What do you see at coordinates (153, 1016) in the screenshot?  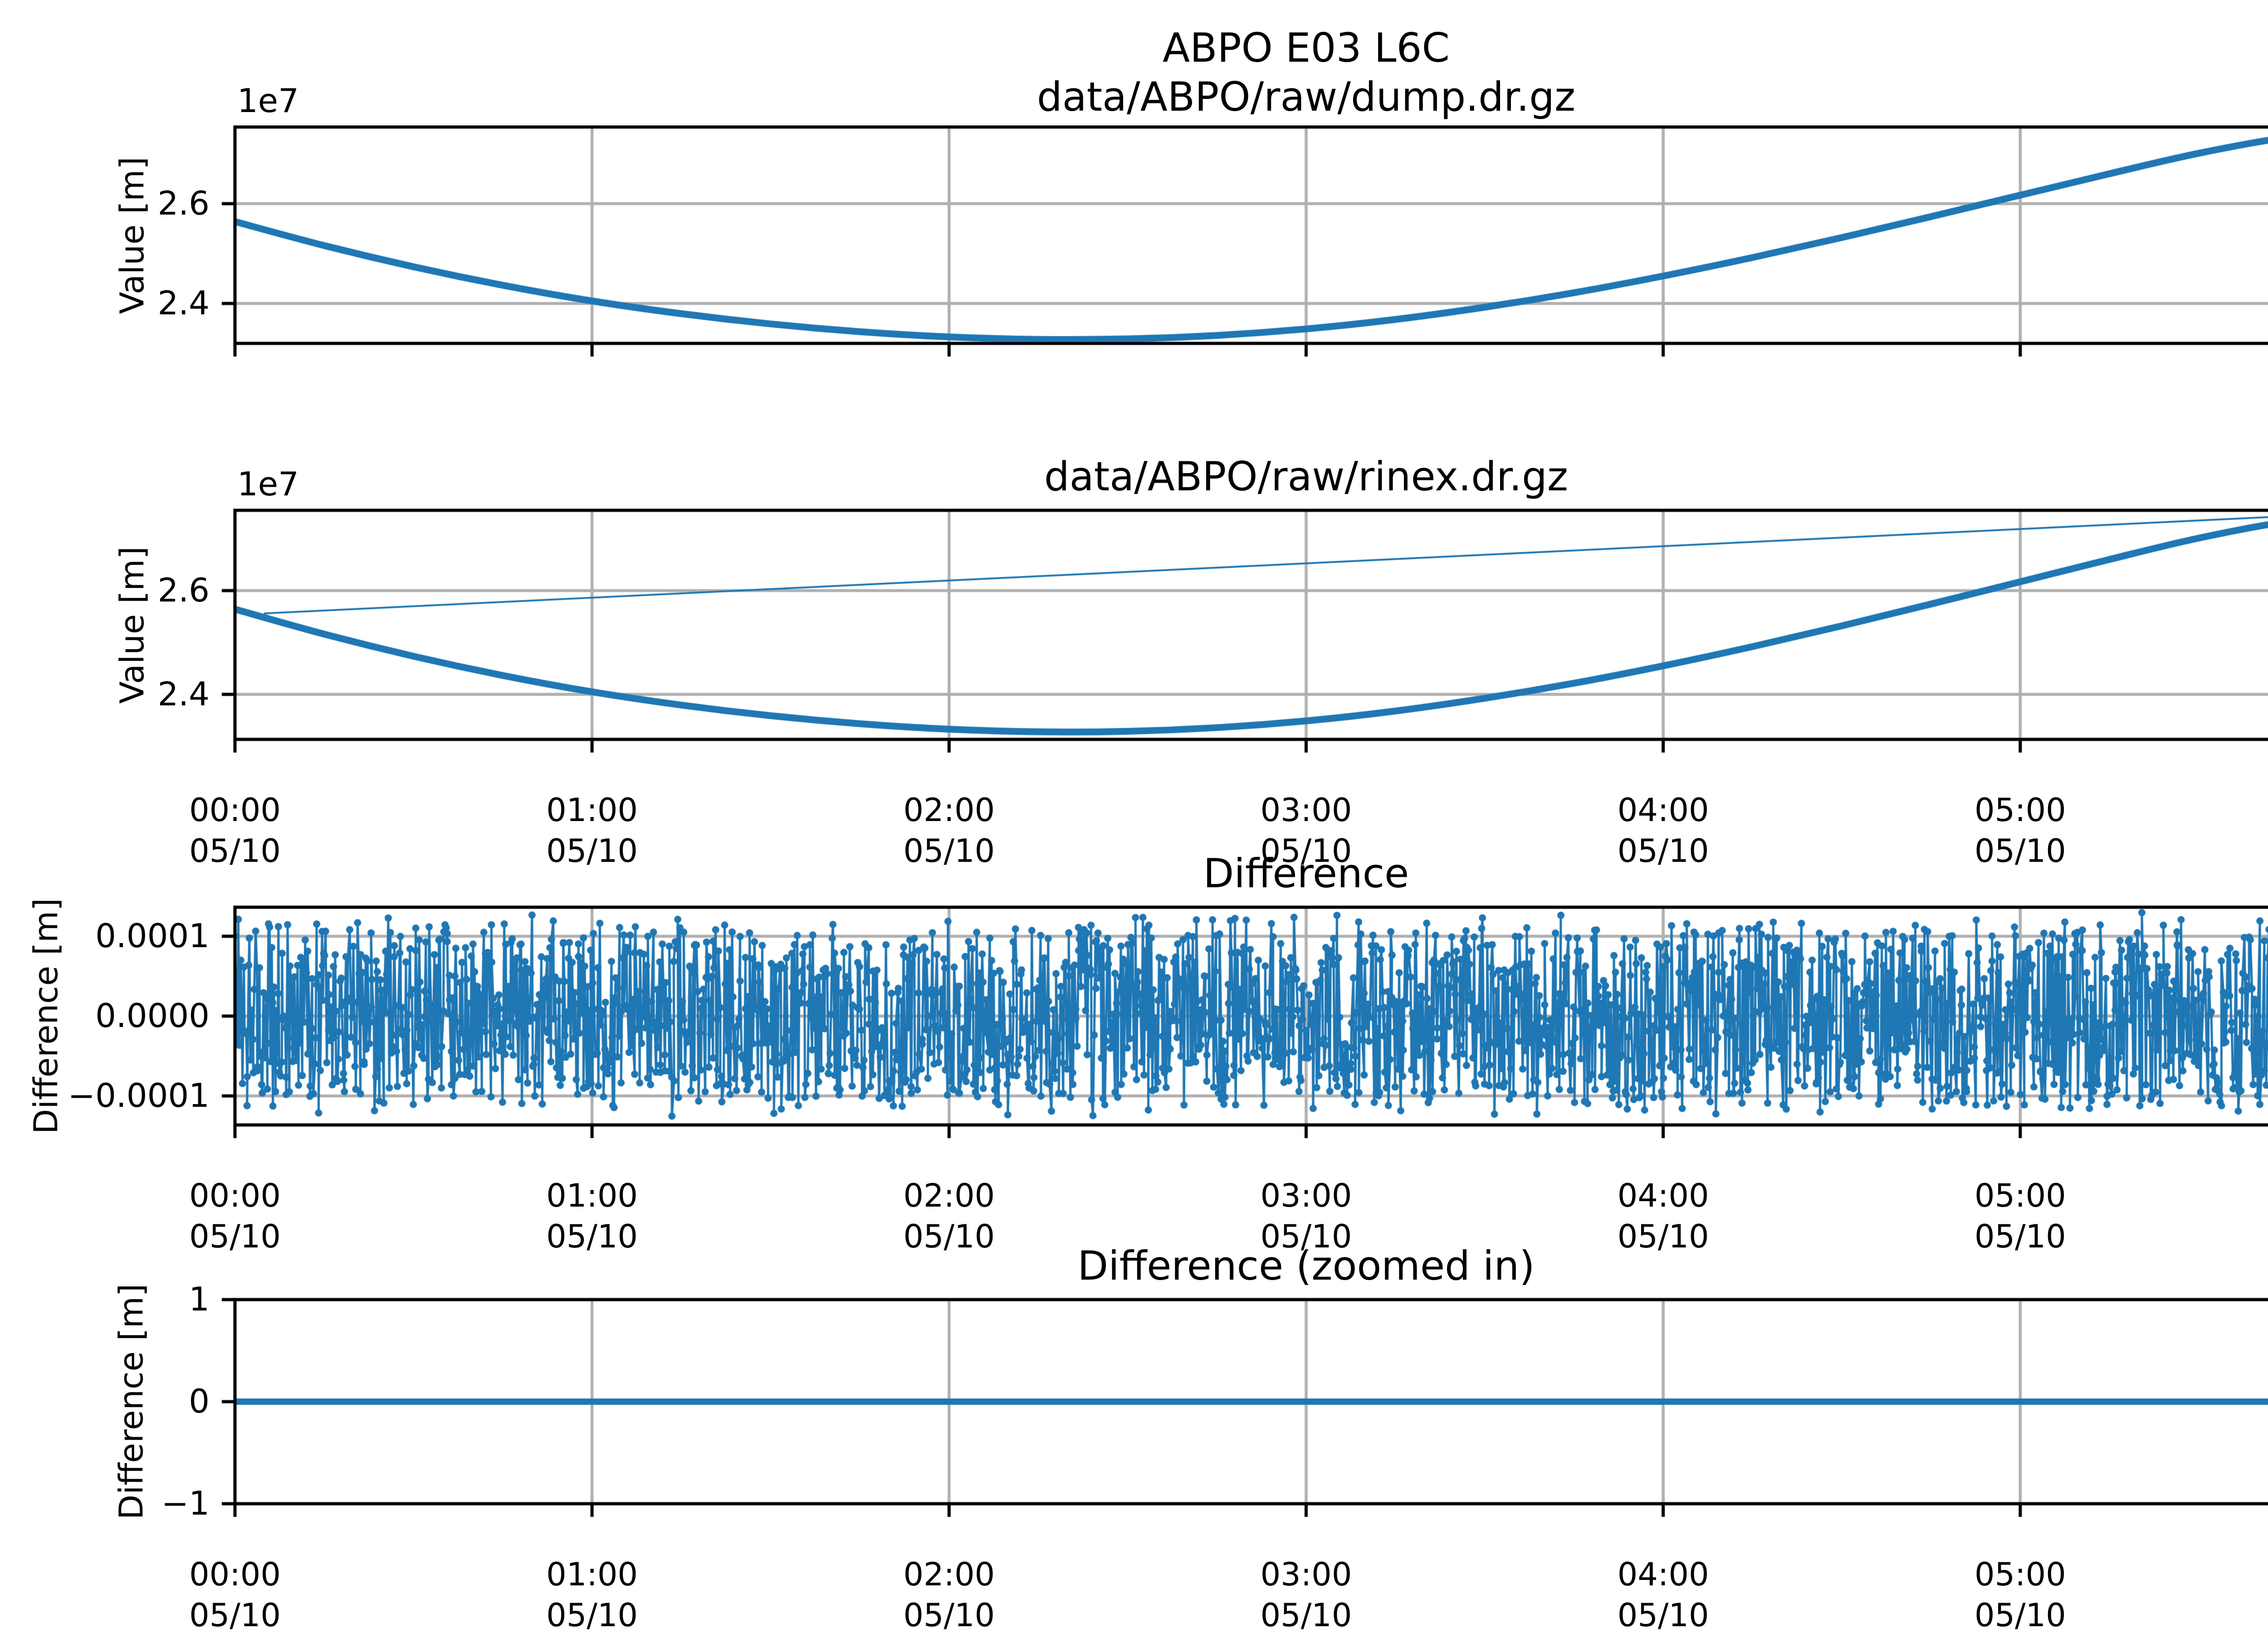 I see `y-tick-label: 0.0000` at bounding box center [153, 1016].